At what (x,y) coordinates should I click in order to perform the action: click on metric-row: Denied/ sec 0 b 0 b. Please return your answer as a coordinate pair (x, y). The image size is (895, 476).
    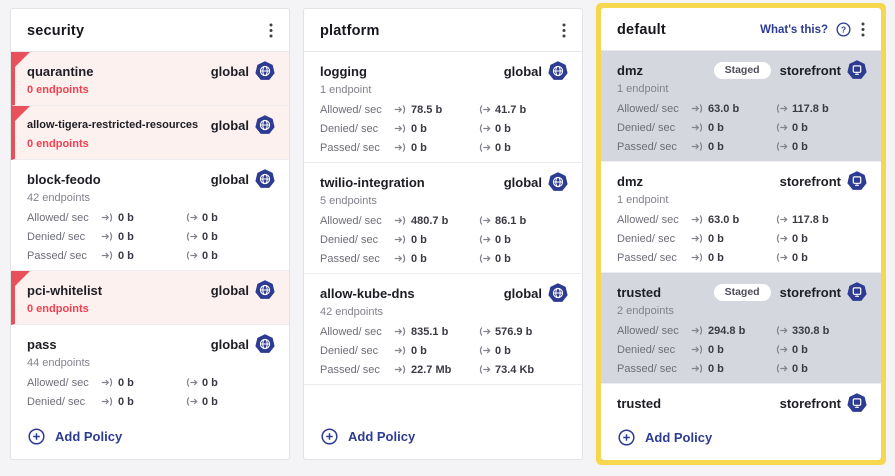
    Looking at the image, I should click on (151, 401).